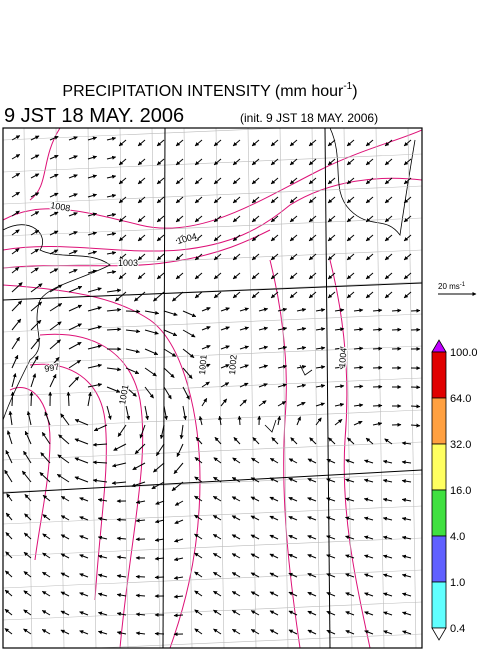 This screenshot has height=650, width=500. Describe the element at coordinates (457, 629) in the screenshot. I see `colorbar-label: 0.4` at that location.